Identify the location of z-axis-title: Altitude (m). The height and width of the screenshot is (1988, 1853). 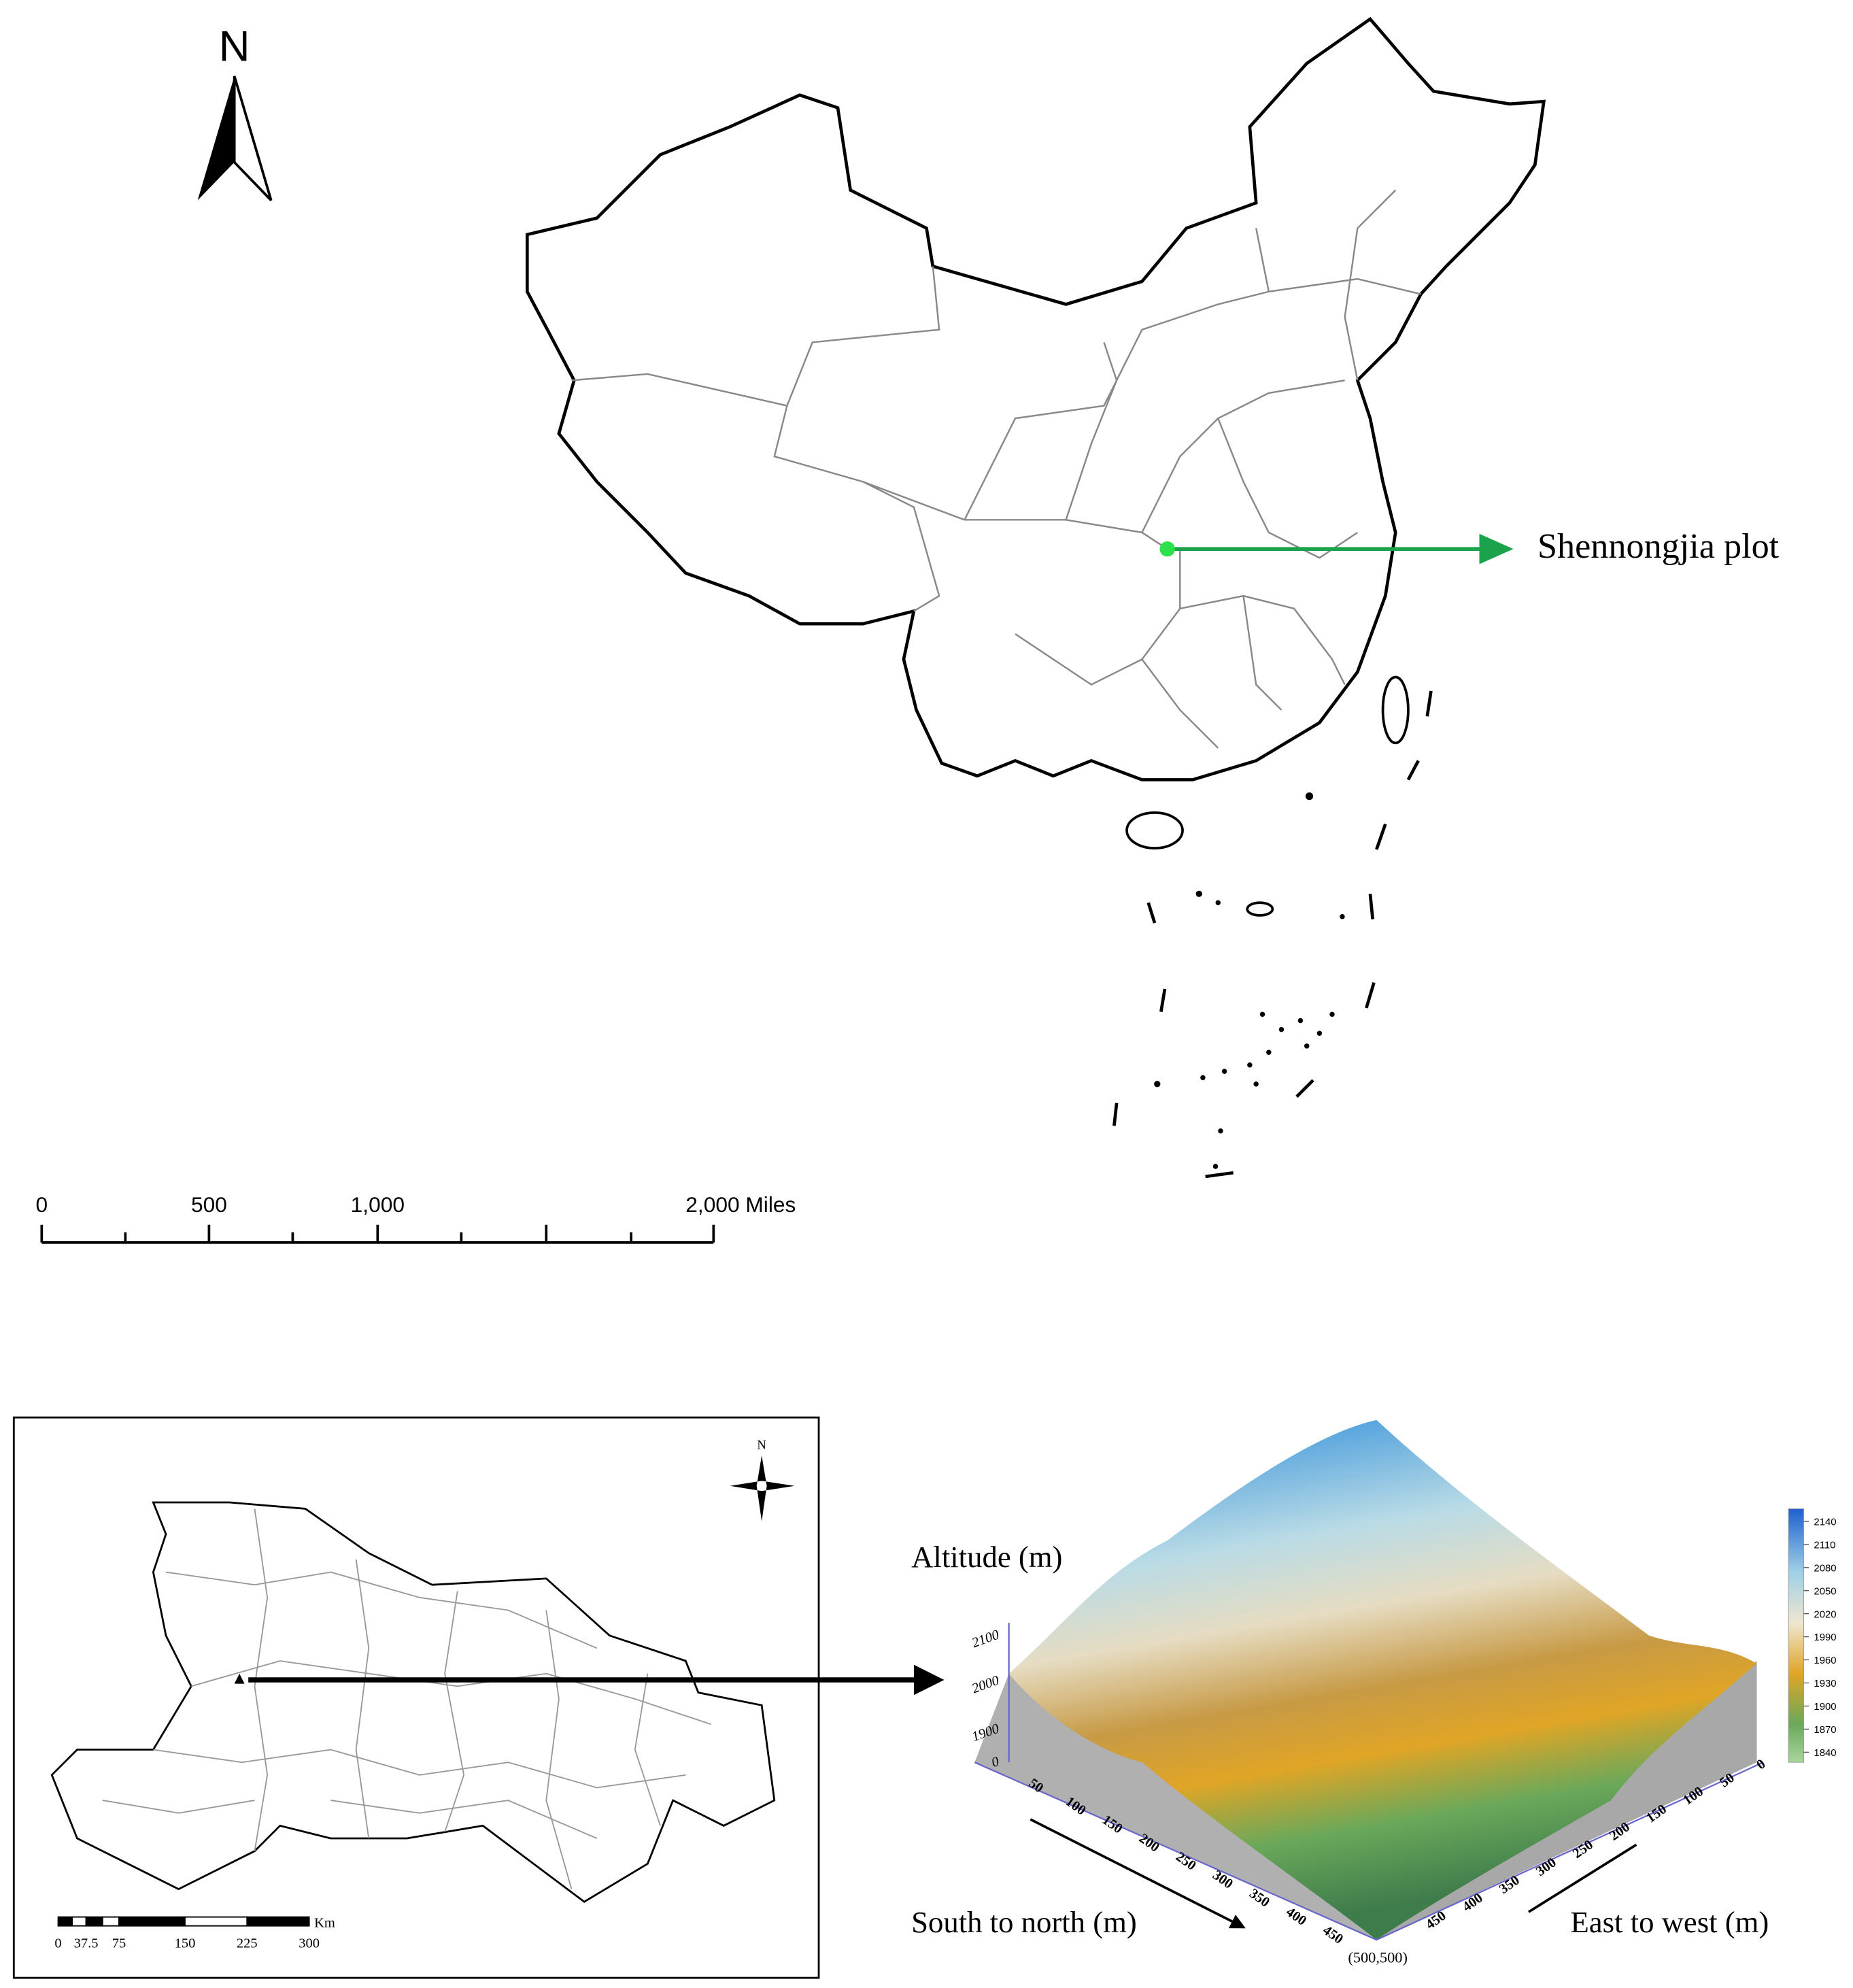
(987, 1557).